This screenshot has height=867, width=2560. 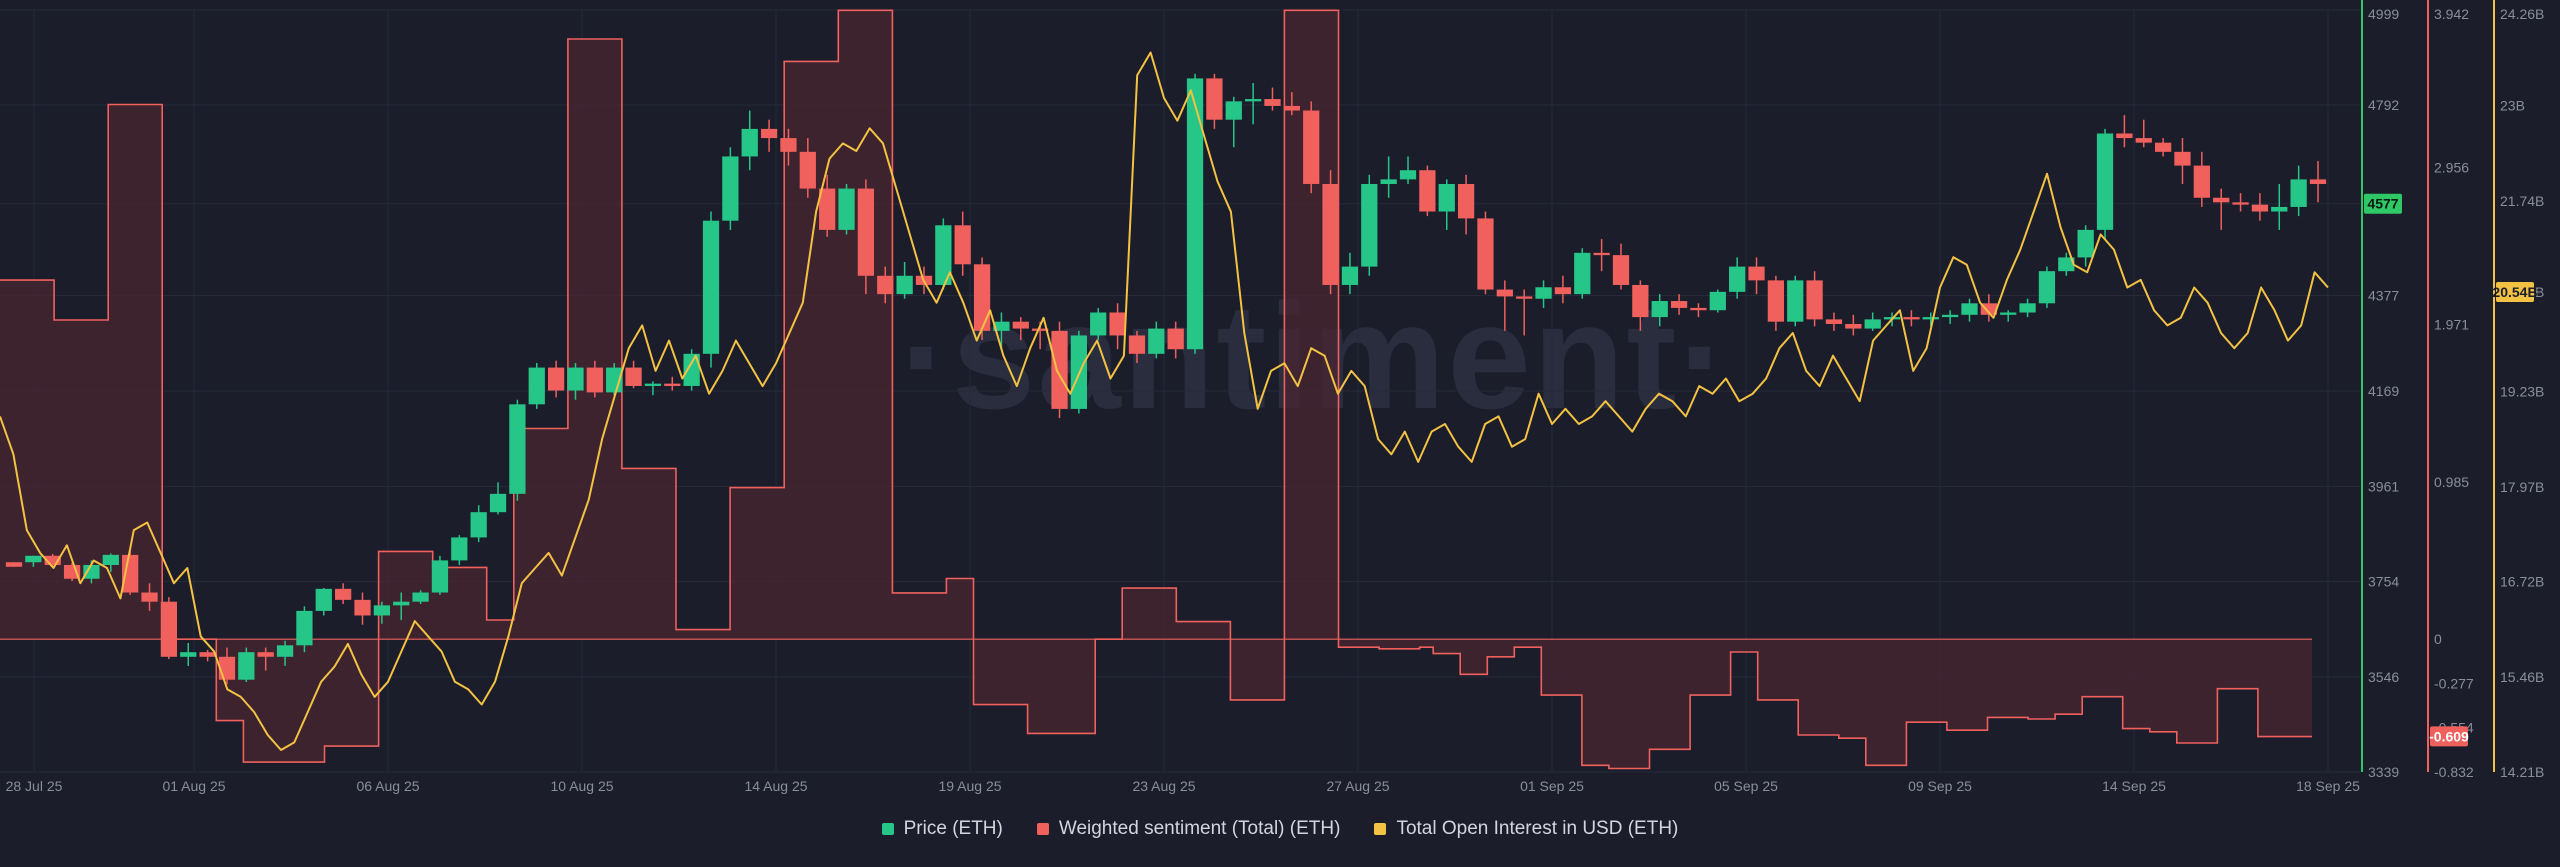 I want to click on sentiment-tick-label: 2.956, so click(x=2451, y=167).